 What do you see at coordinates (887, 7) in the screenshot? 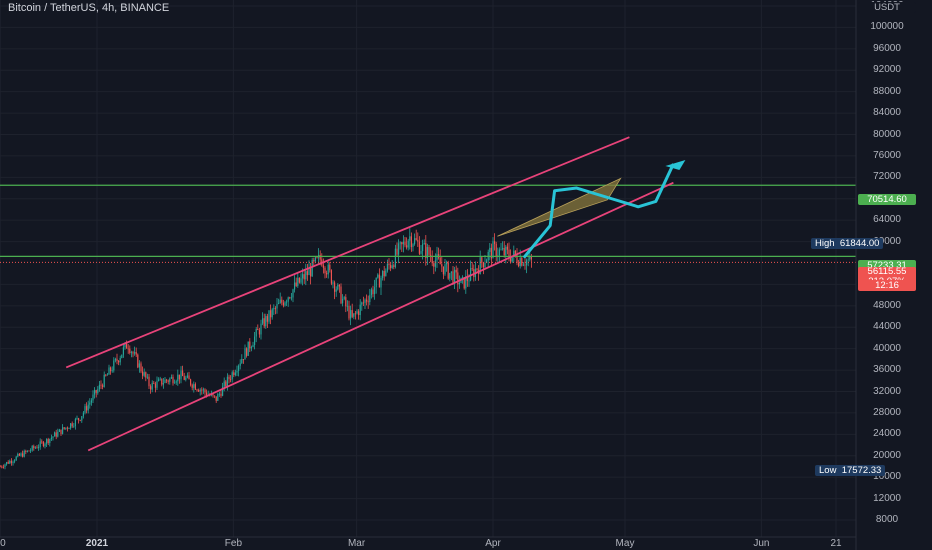
I see `currency-label: USDT` at bounding box center [887, 7].